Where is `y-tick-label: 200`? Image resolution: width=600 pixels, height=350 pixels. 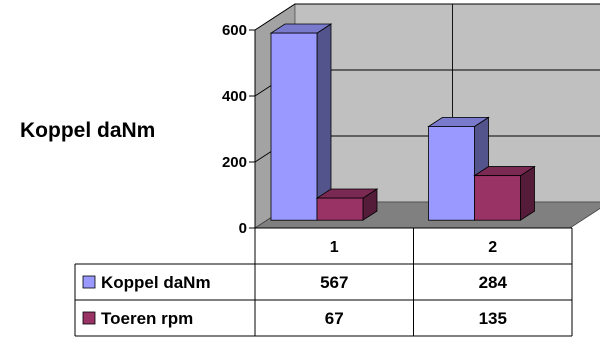 y-tick-label: 200 is located at coordinates (234, 162).